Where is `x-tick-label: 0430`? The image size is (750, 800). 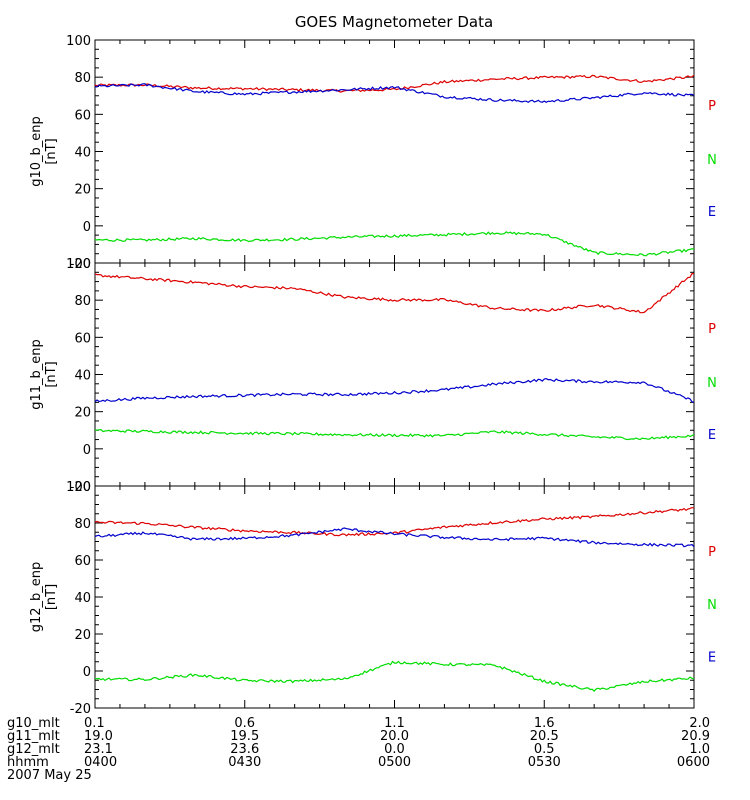
x-tick-label: 0430 is located at coordinates (244, 762).